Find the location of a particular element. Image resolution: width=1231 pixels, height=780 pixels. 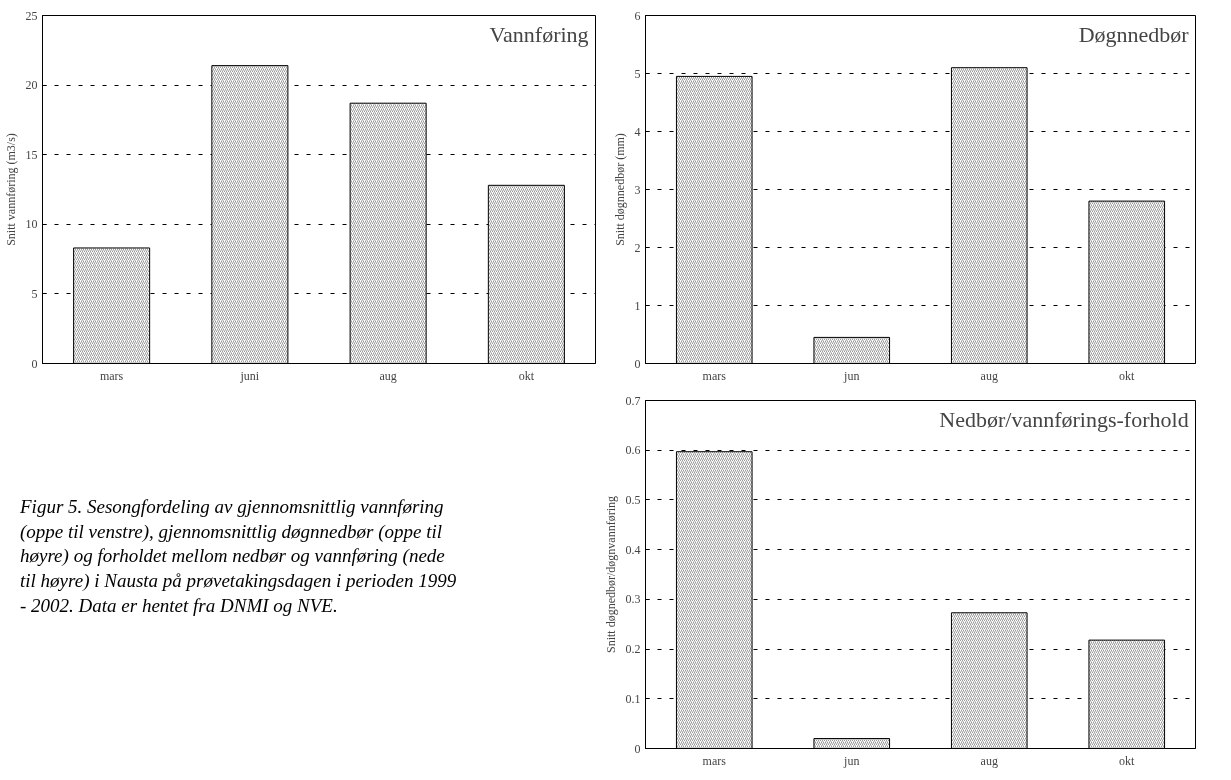

y-tick-label: 0.1 is located at coordinates (633, 698).